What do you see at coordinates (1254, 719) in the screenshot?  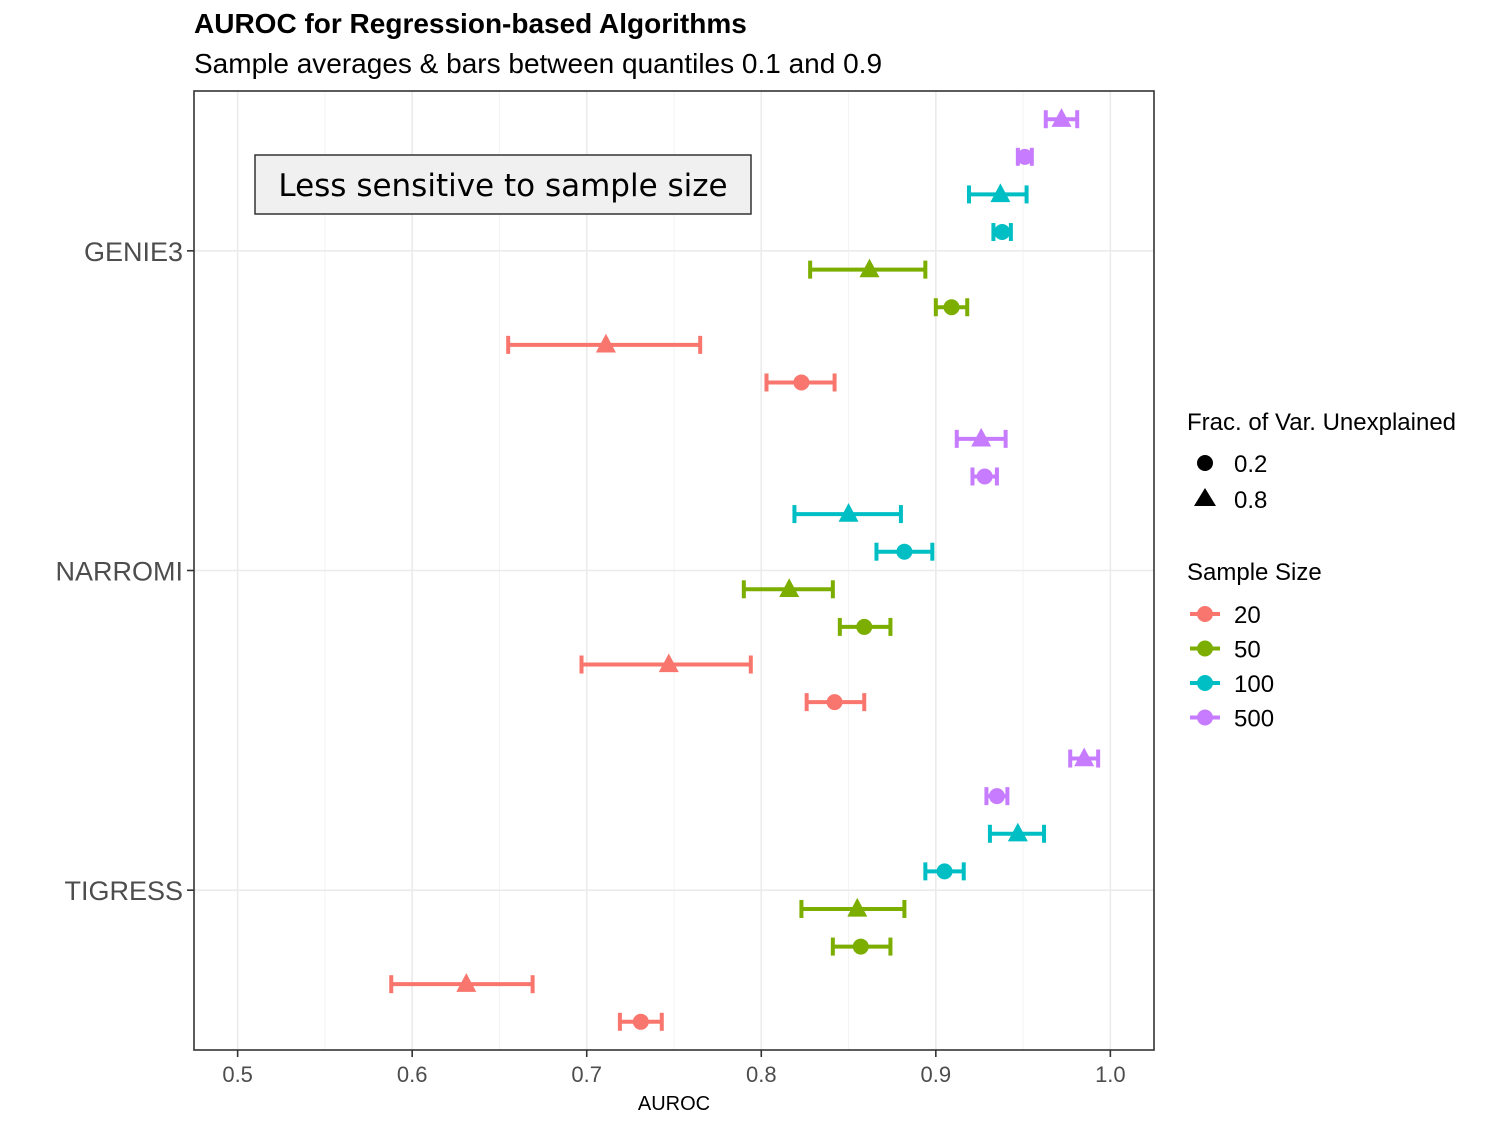 I see `legend-label-sample-size: 500` at bounding box center [1254, 719].